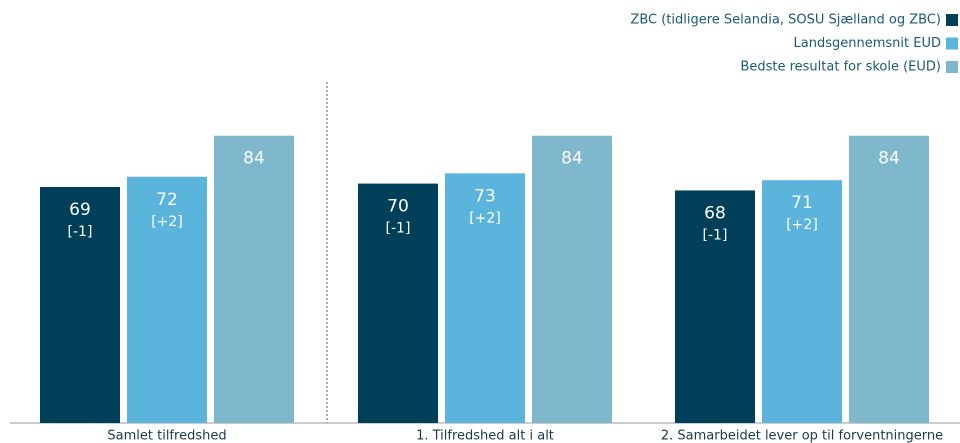  Describe the element at coordinates (166, 436) in the screenshot. I see `x-tick-label: Samlet tilfredshed` at that location.